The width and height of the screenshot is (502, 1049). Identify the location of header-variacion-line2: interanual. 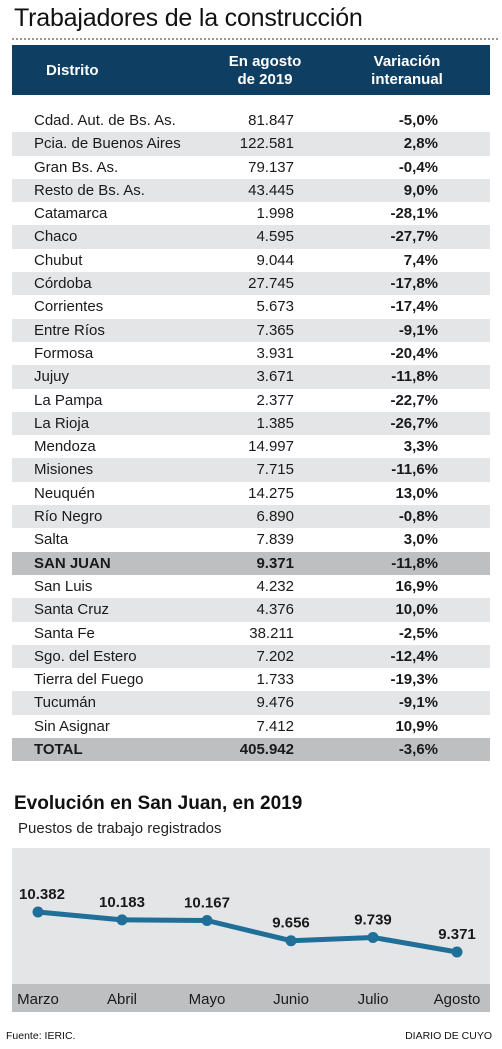
(407, 79).